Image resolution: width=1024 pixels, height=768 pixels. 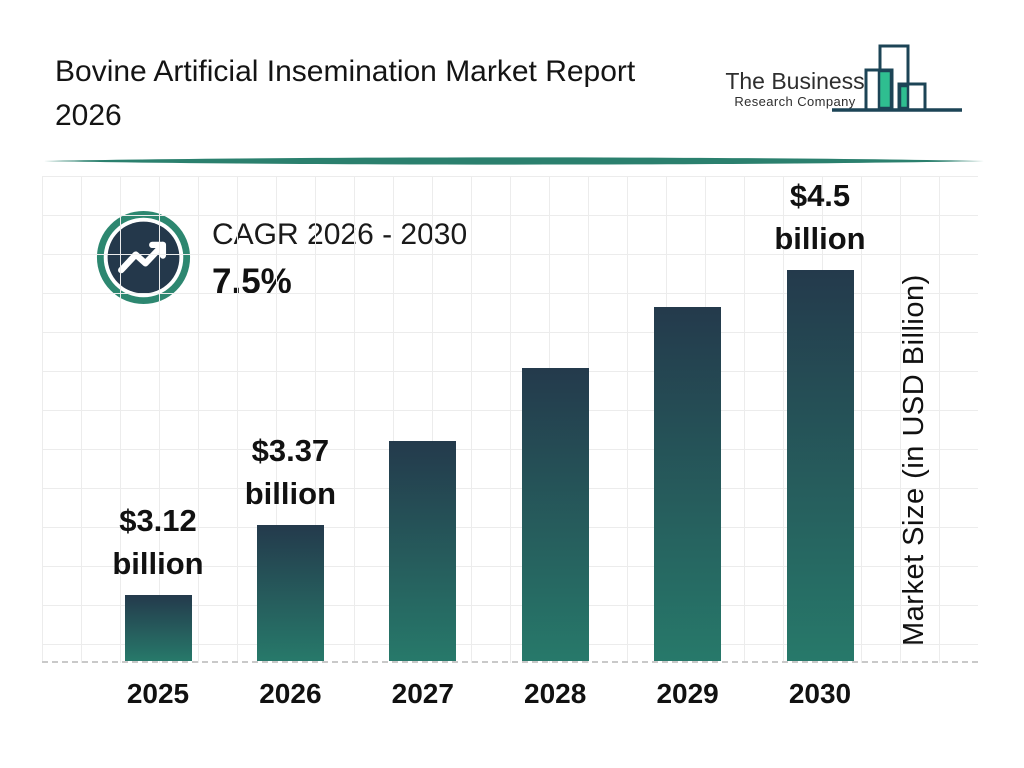 I want to click on page-title-line2: 2026, so click(x=88, y=115).